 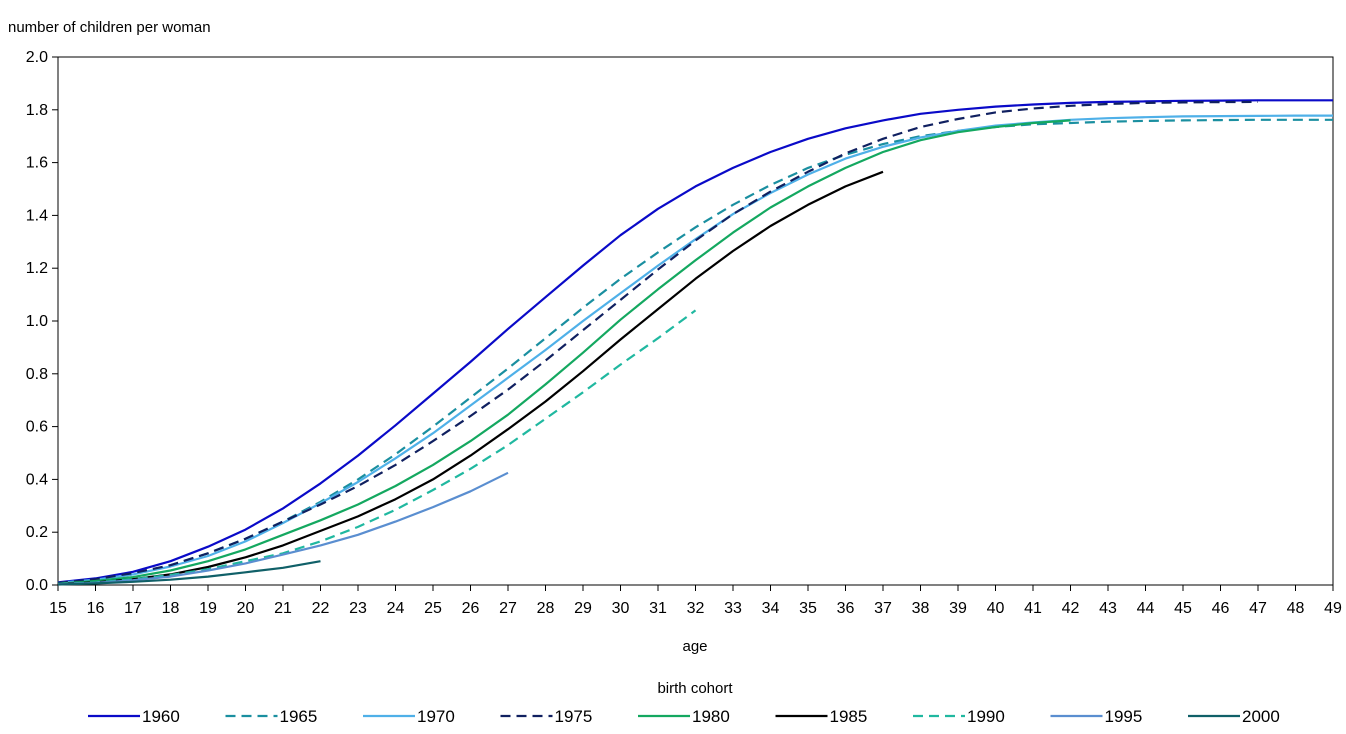 What do you see at coordinates (133, 608) in the screenshot?
I see `x-tick-label: 17` at bounding box center [133, 608].